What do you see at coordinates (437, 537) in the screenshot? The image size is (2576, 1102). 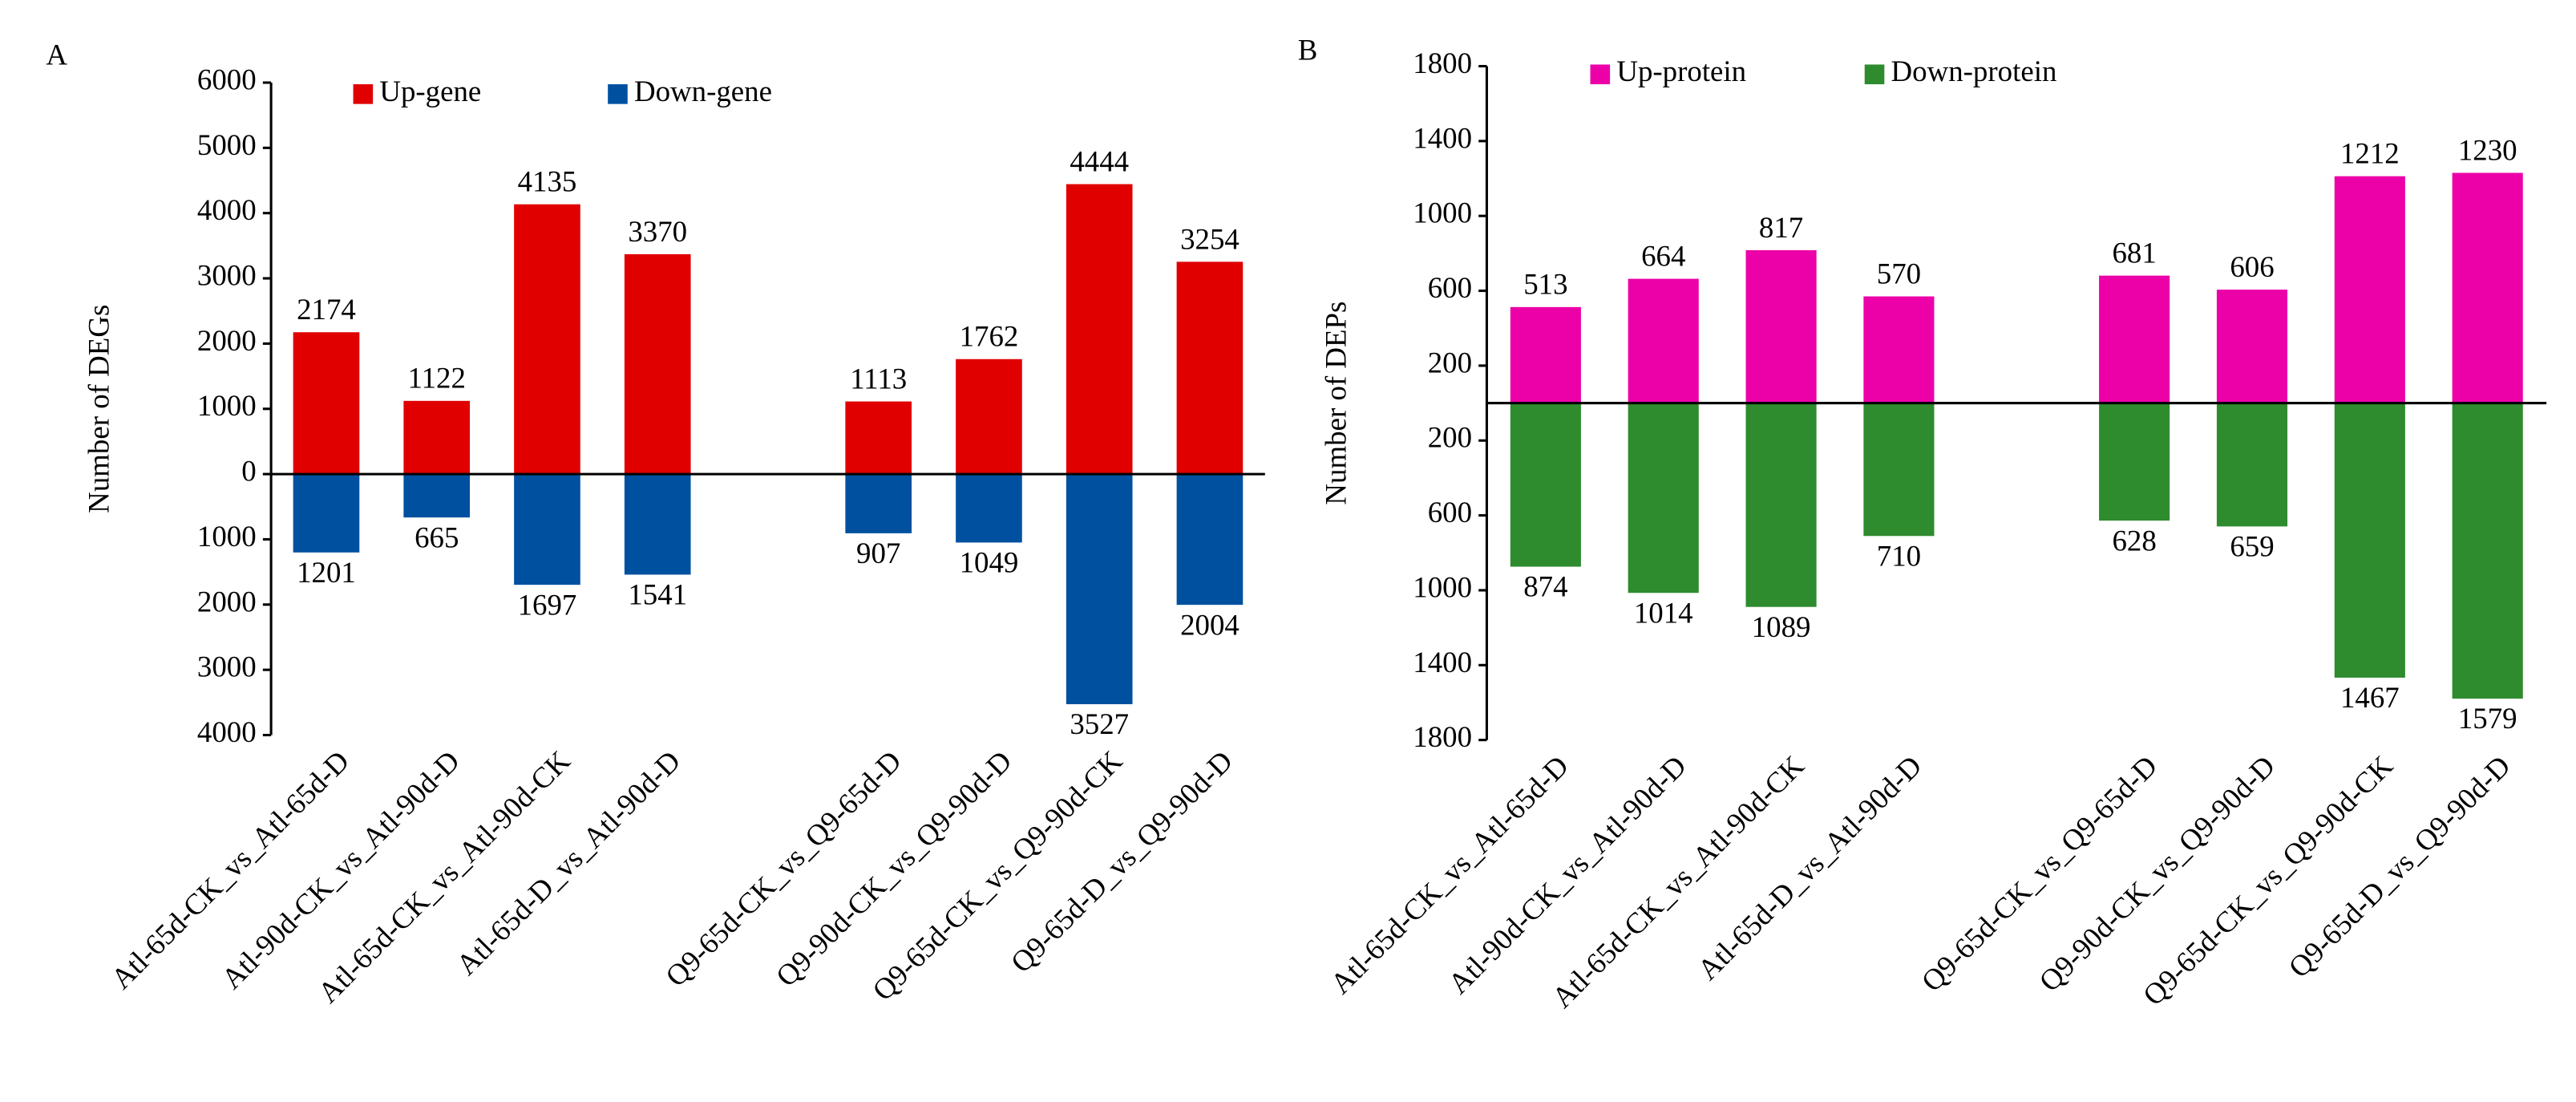 I see `data-label: 665` at bounding box center [437, 537].